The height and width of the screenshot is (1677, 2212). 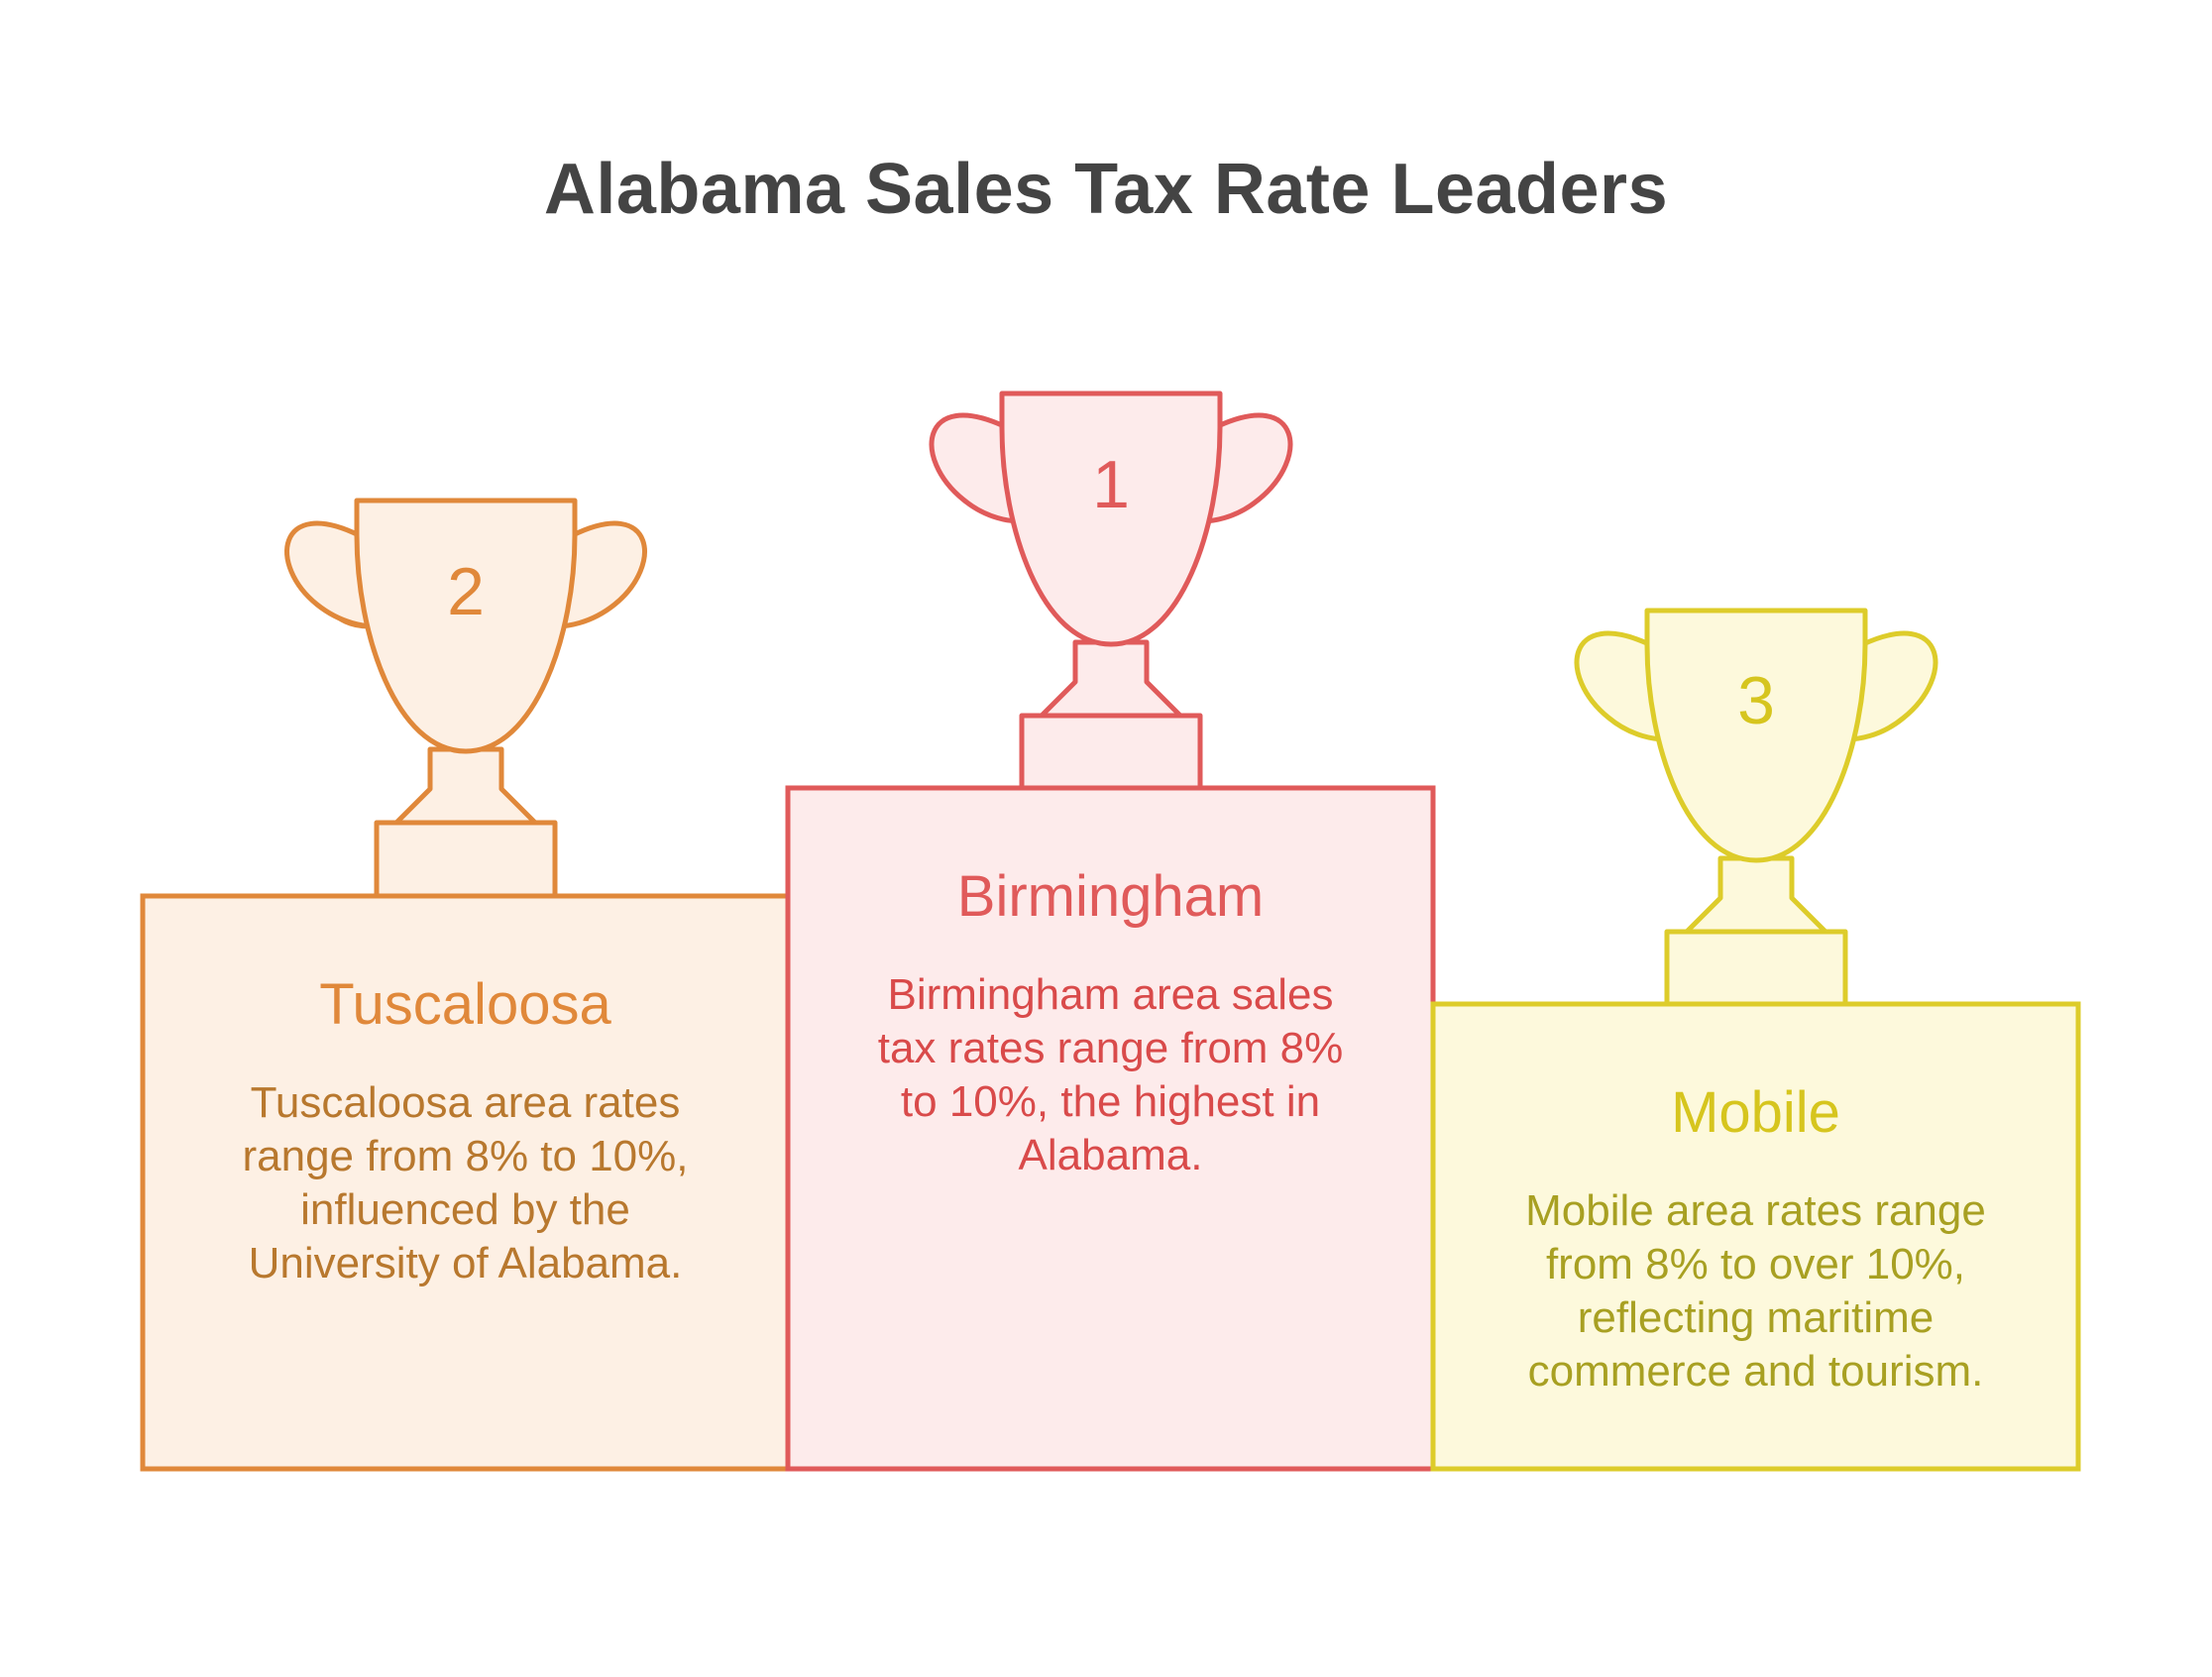 What do you see at coordinates (1755, 1112) in the screenshot?
I see `city-name-mobile: Mobile` at bounding box center [1755, 1112].